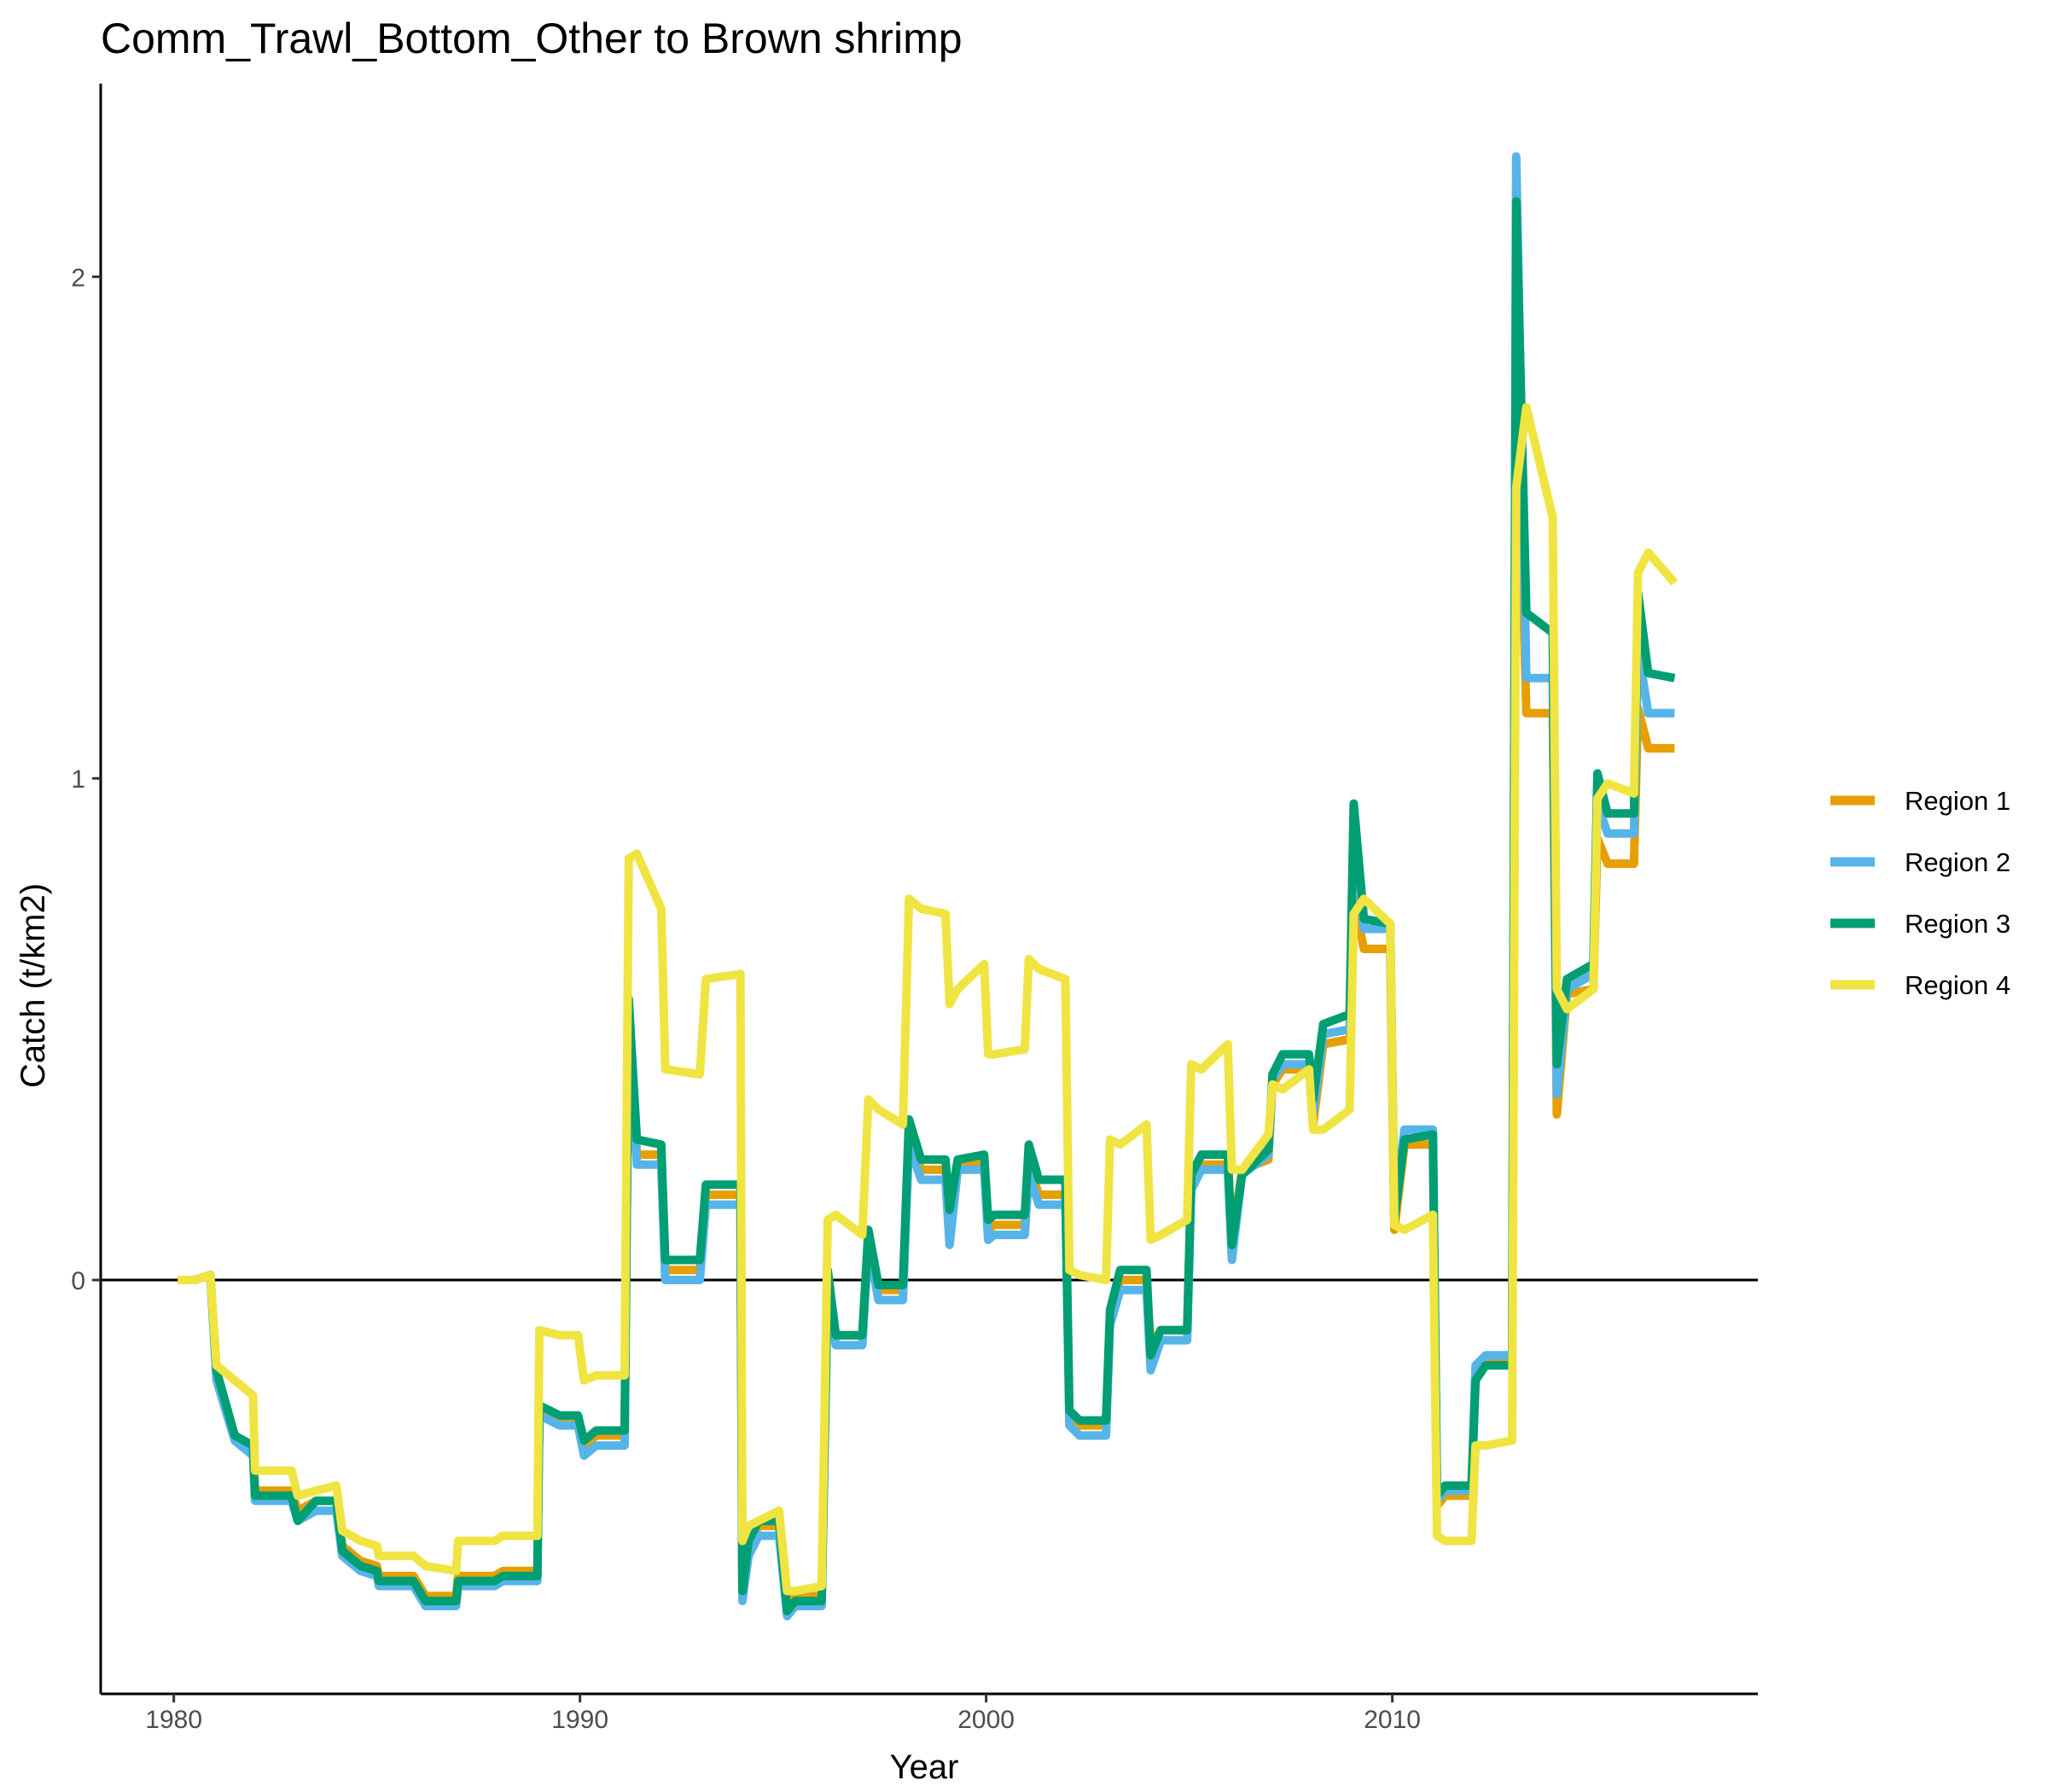 The image size is (2048, 1792). Describe the element at coordinates (1920, 893) in the screenshot. I see `legend: Region 1 Region 2 Region 3 Region 4` at that location.